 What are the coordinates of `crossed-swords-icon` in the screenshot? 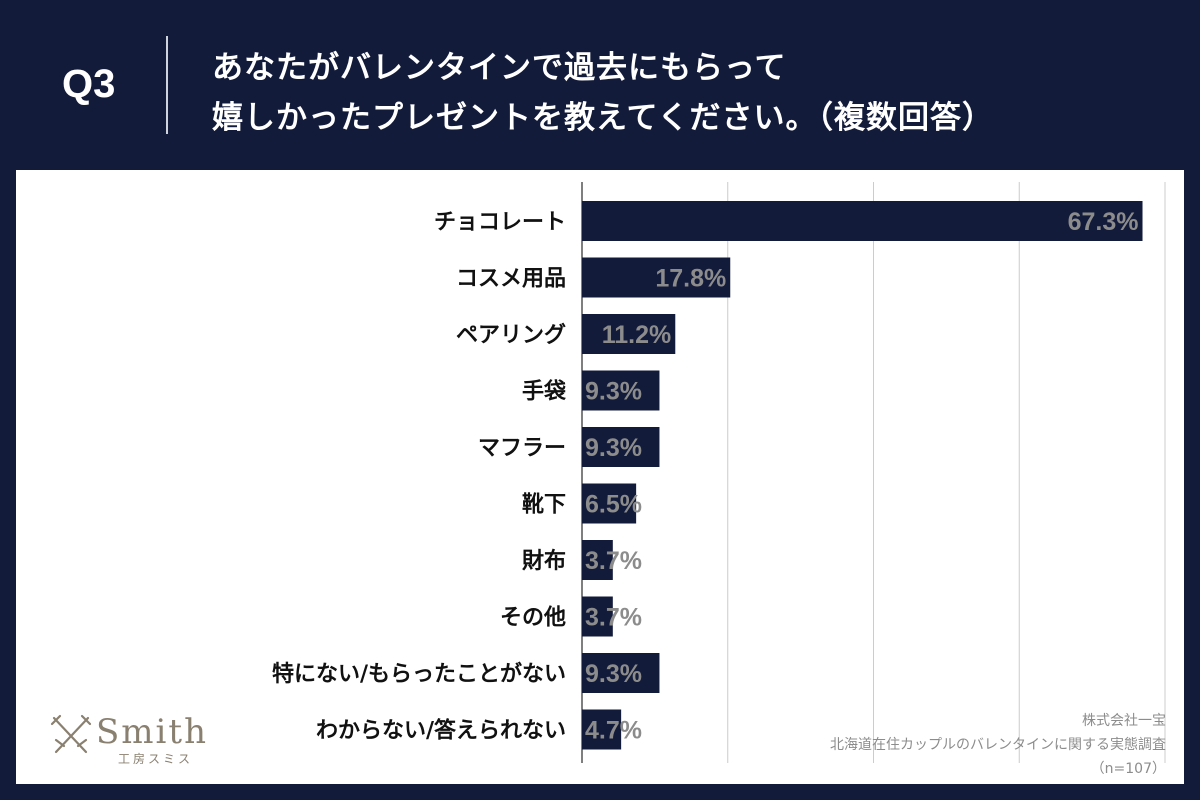 It's located at (71, 734).